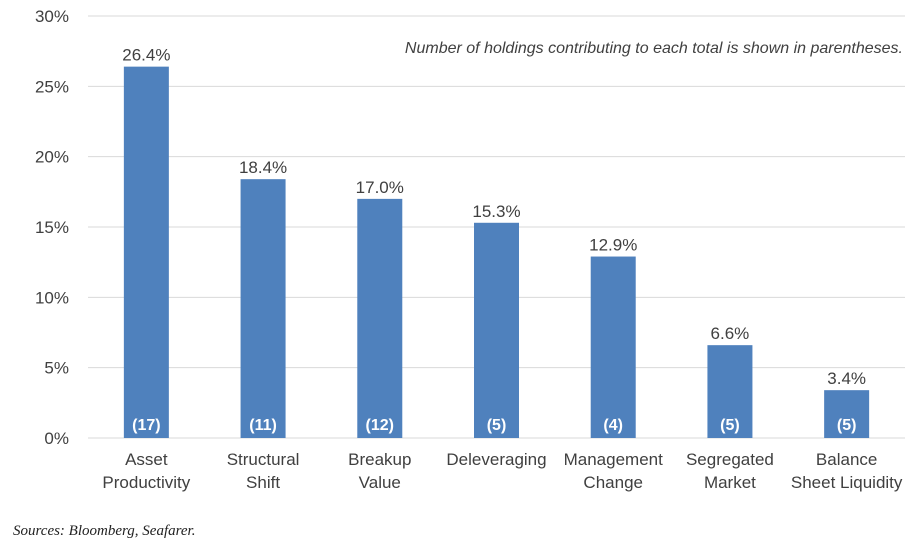 Image resolution: width=922 pixels, height=549 pixels. I want to click on data-label: 12.9%, so click(613, 245).